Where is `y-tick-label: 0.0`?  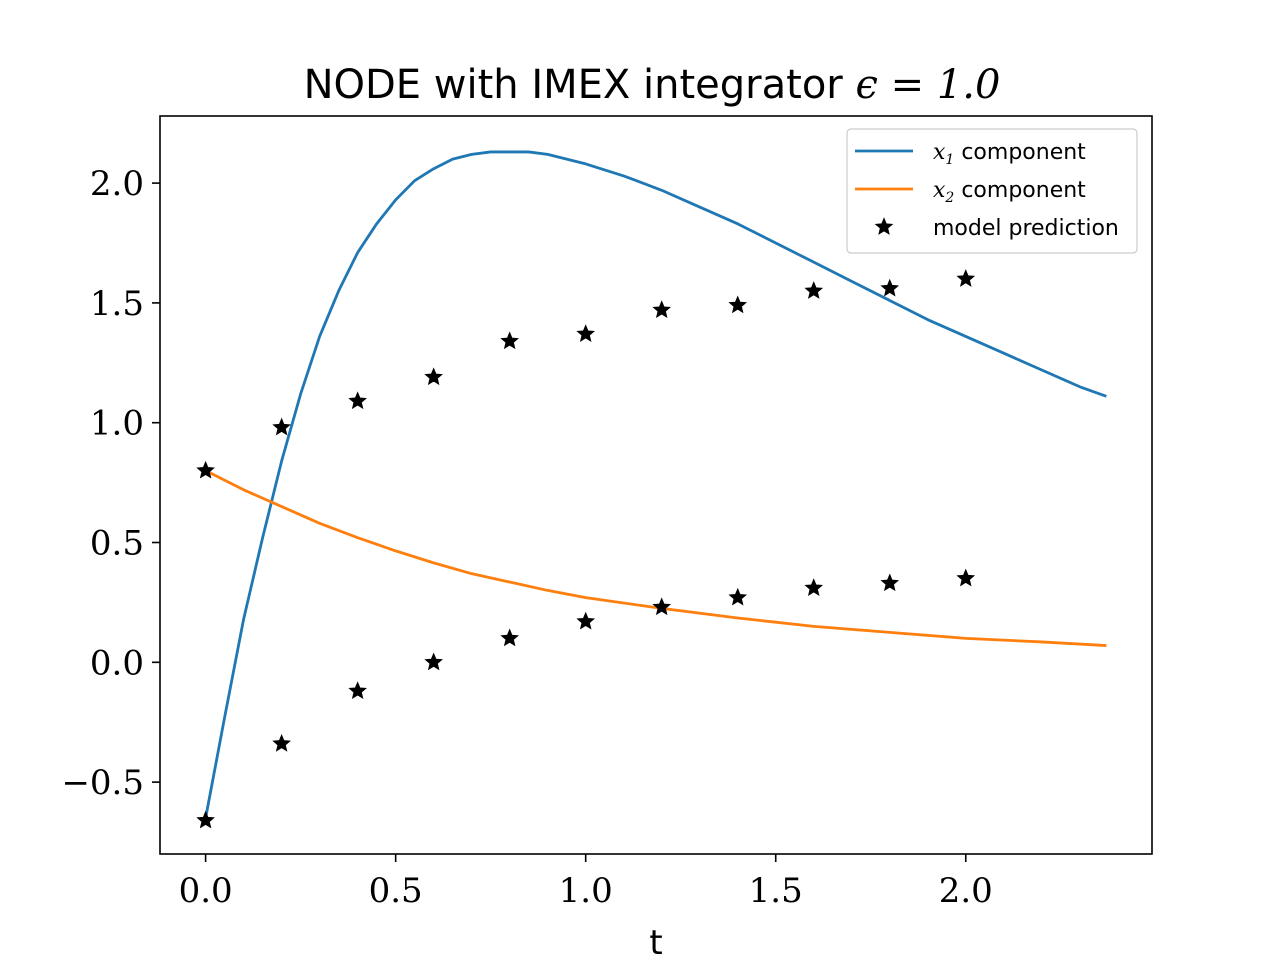 y-tick-label: 0.0 is located at coordinates (117, 663).